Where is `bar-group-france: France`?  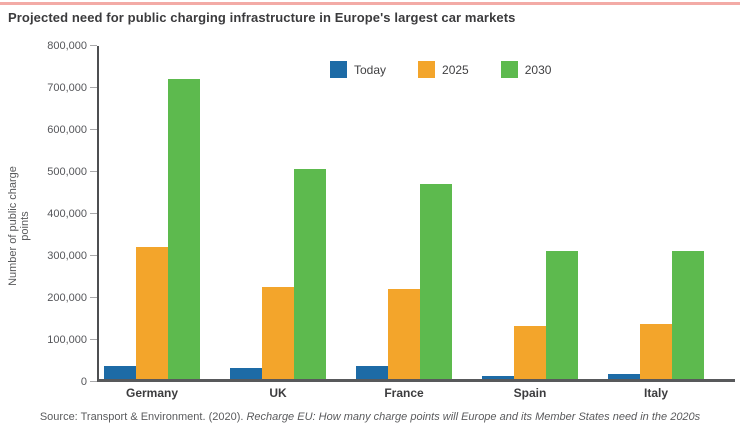 bar-group-france: France is located at coordinates (404, 223).